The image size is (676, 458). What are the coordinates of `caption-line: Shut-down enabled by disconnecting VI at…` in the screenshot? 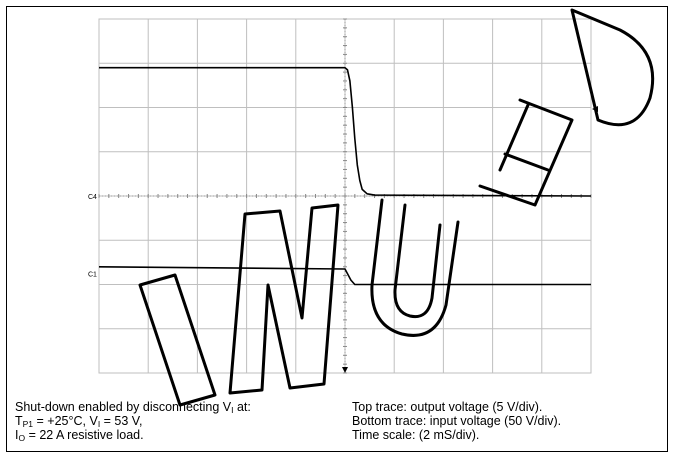 It's located at (133, 407).